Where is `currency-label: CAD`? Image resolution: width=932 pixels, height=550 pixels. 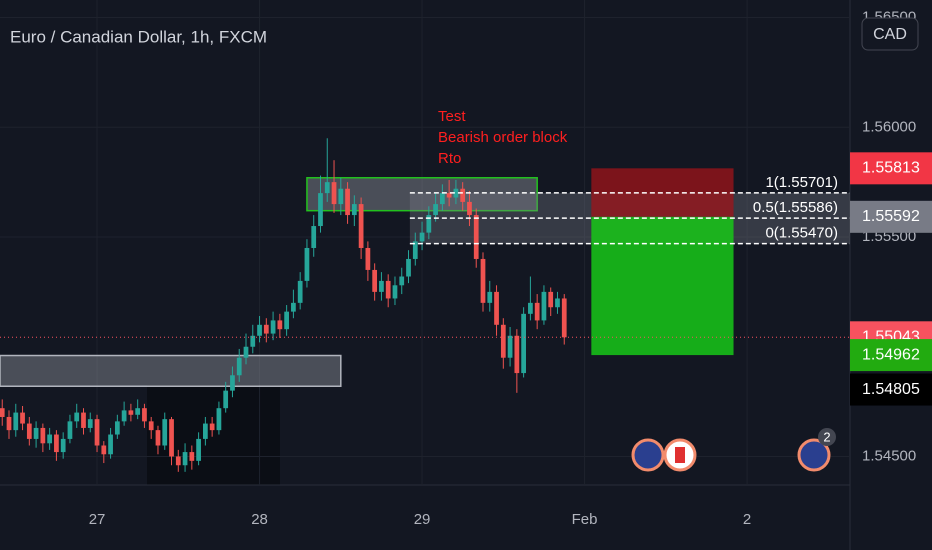 currency-label: CAD is located at coordinates (890, 34).